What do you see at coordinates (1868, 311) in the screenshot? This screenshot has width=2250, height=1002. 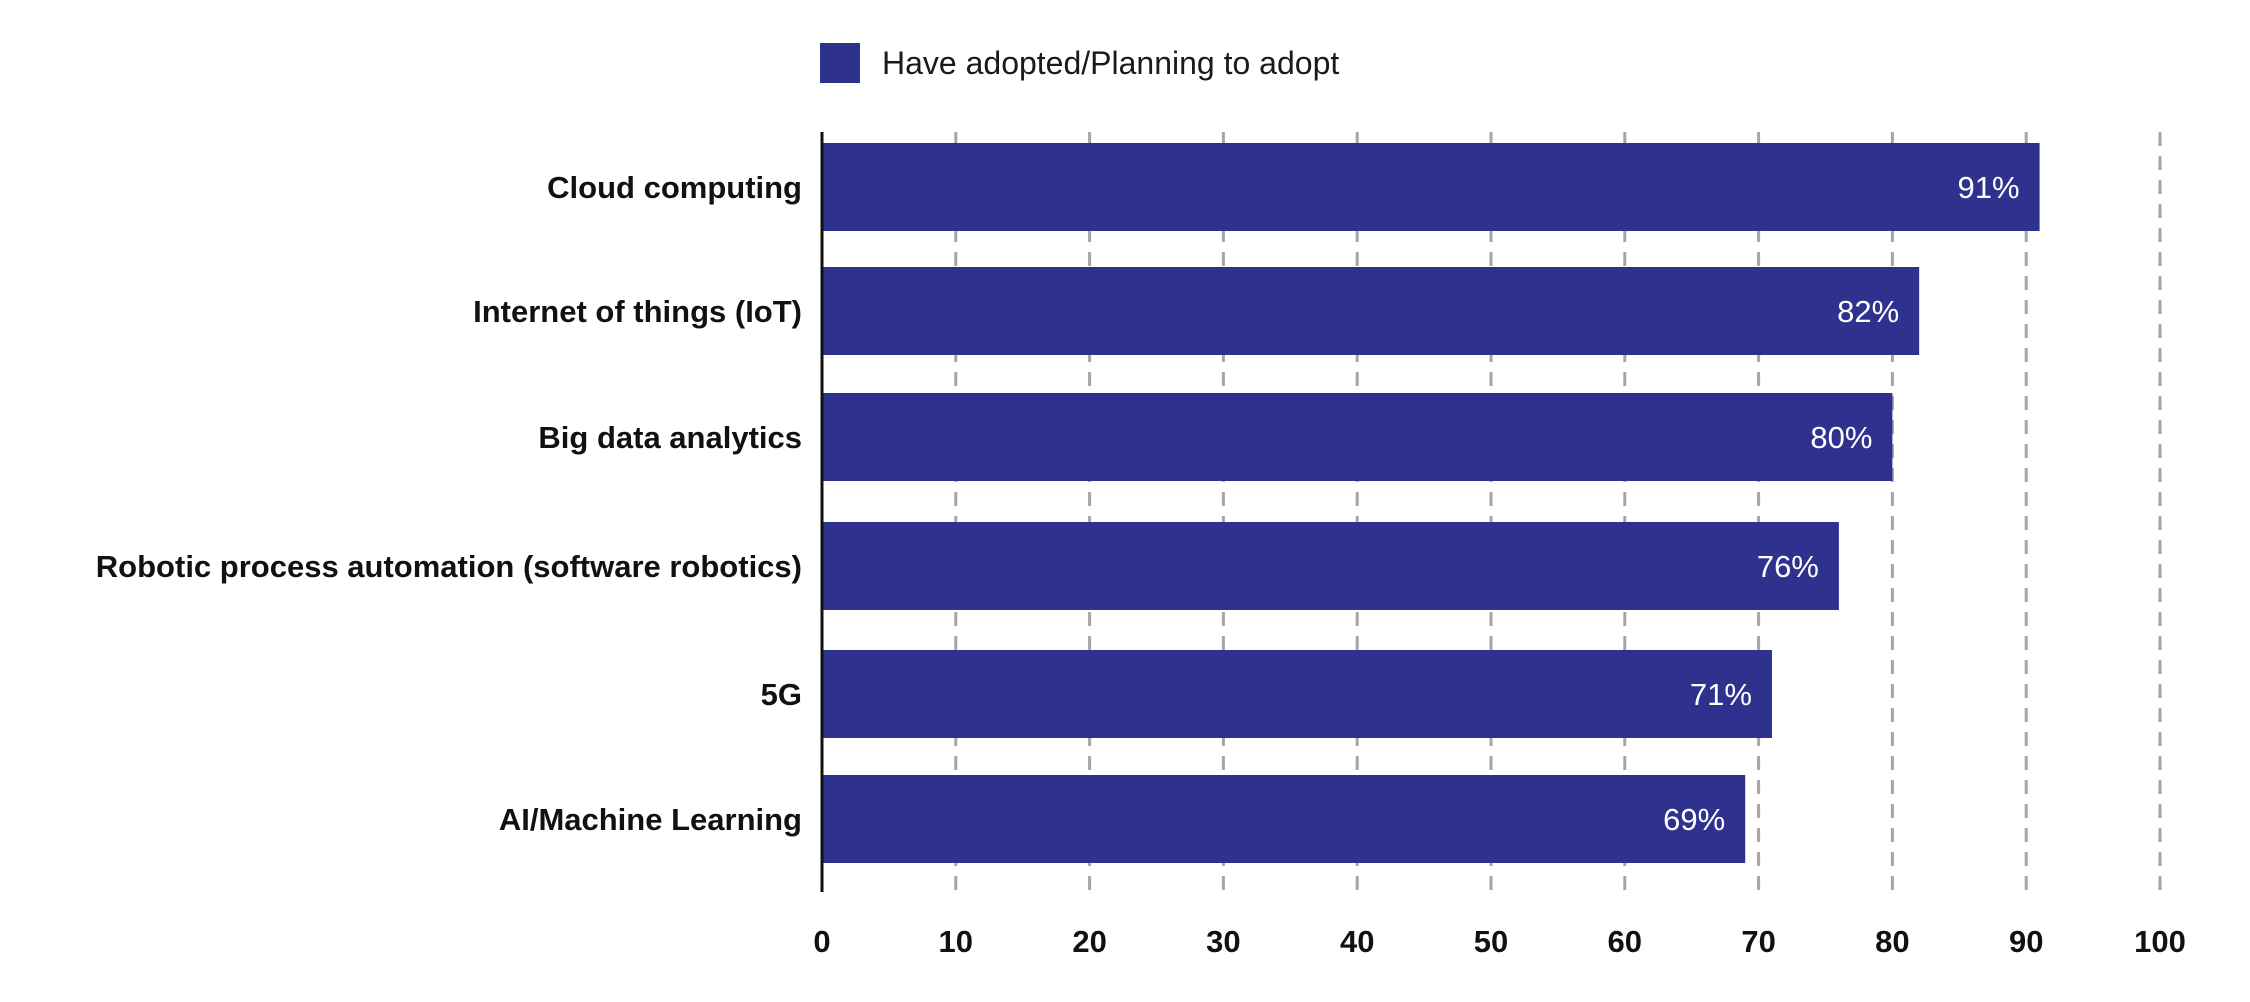 I see `bar-value-label: 82%` at bounding box center [1868, 311].